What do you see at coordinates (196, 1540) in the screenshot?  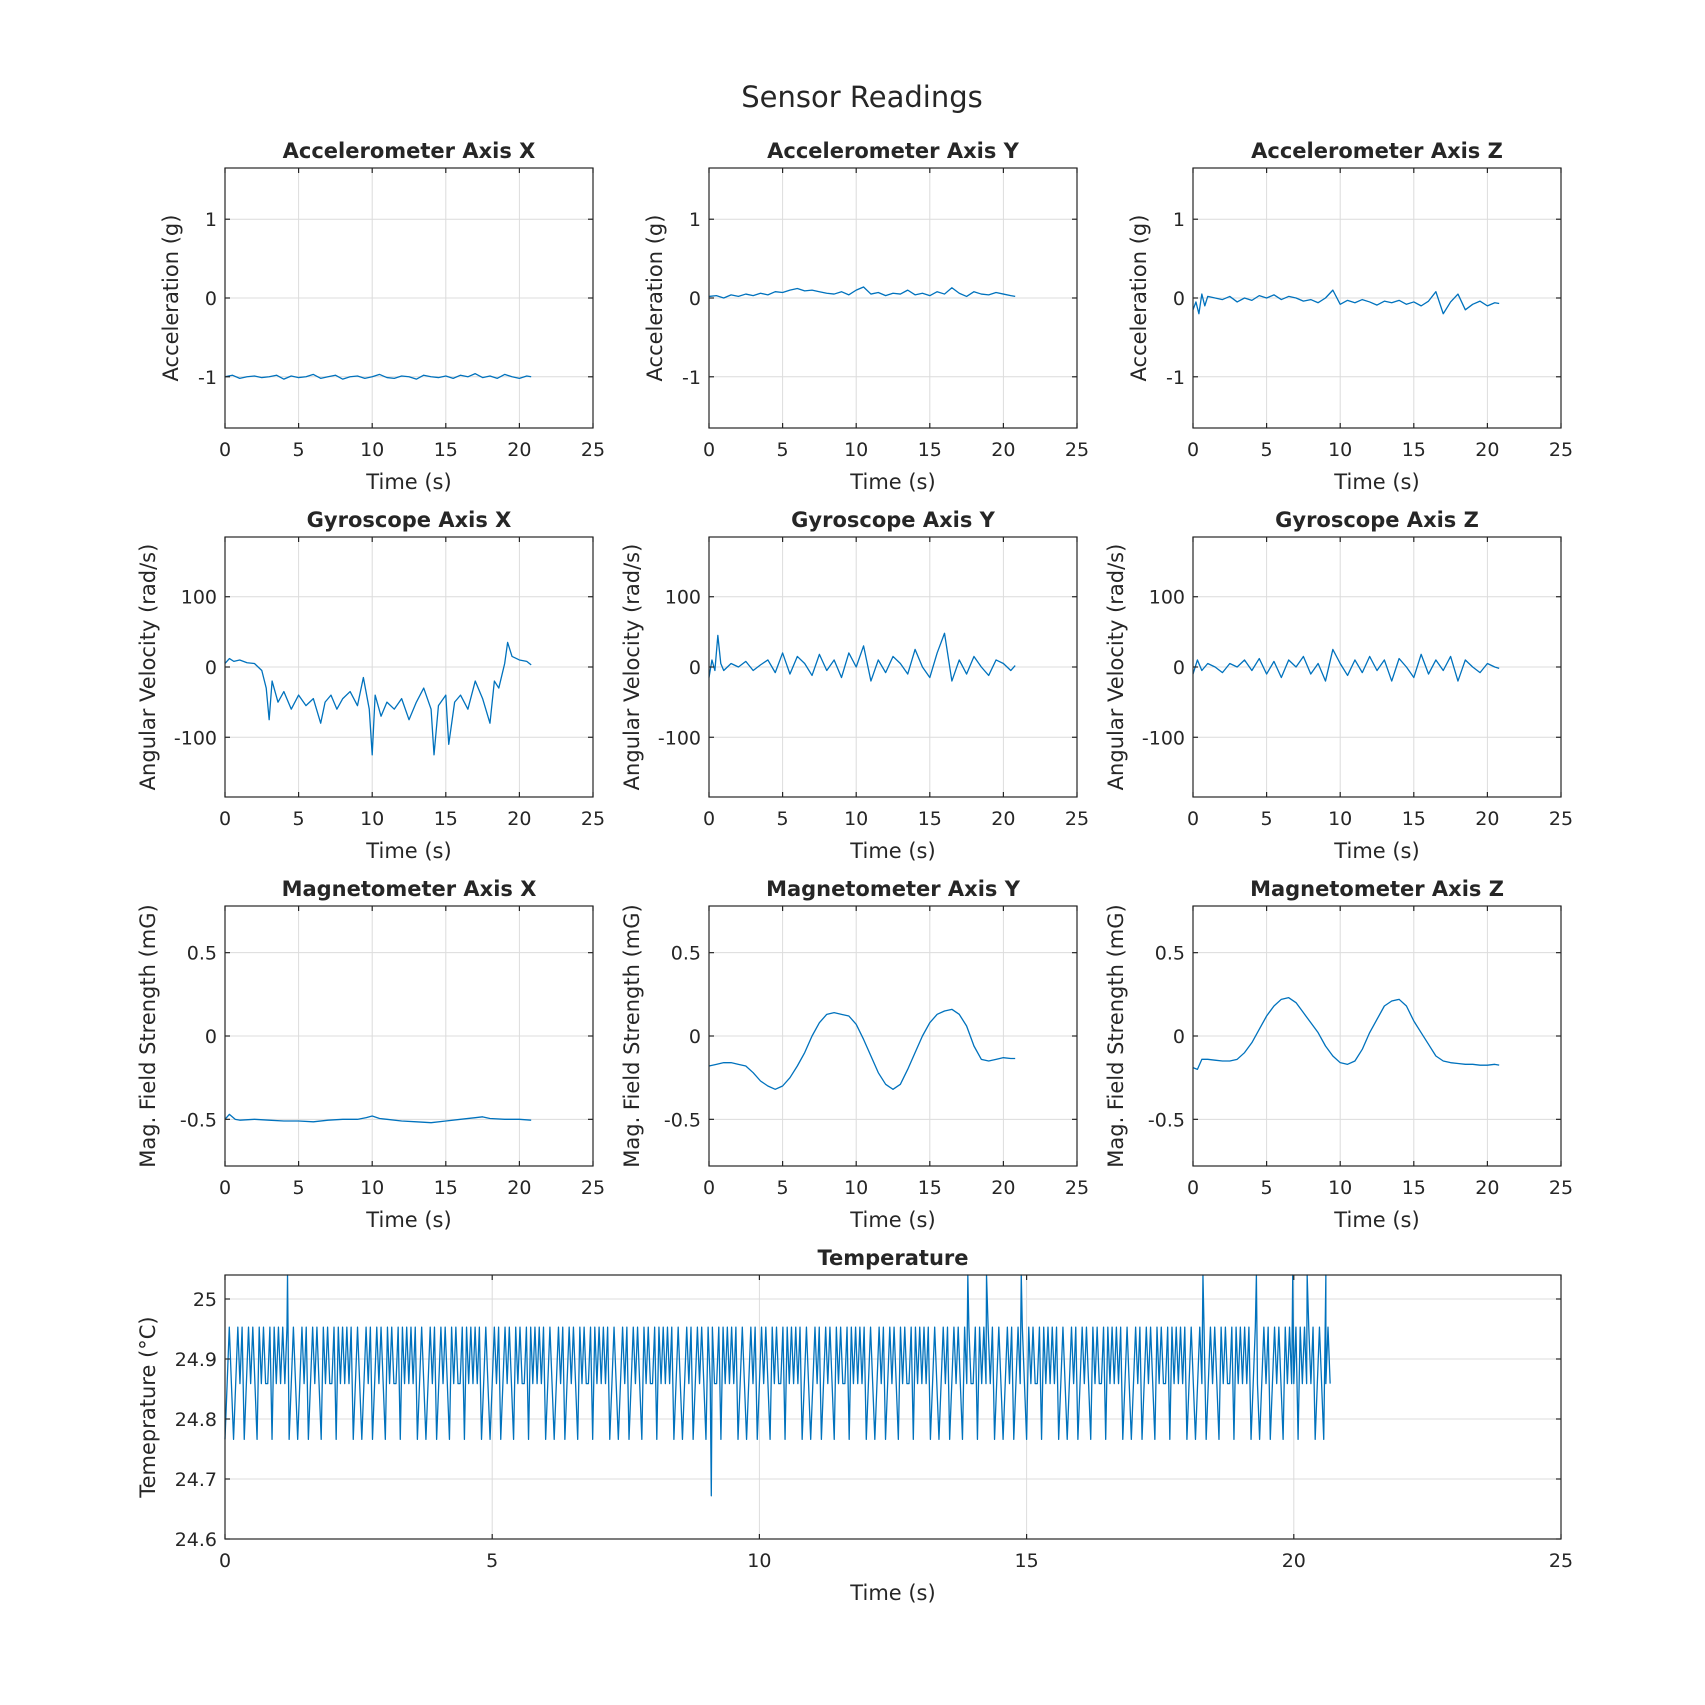 I see `y-tick-label: 24.6` at bounding box center [196, 1540].